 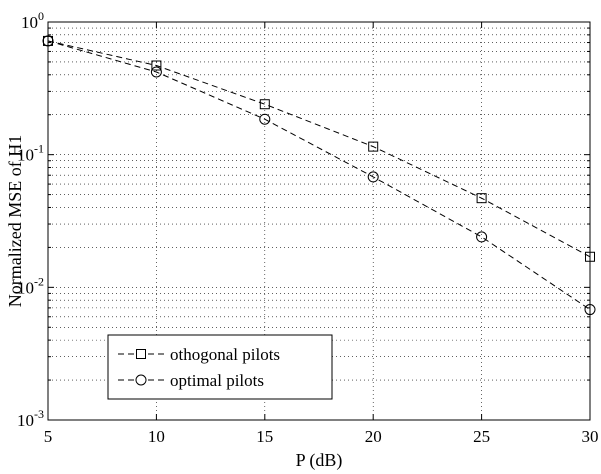 I want to click on legend-box, so click(x=220, y=367).